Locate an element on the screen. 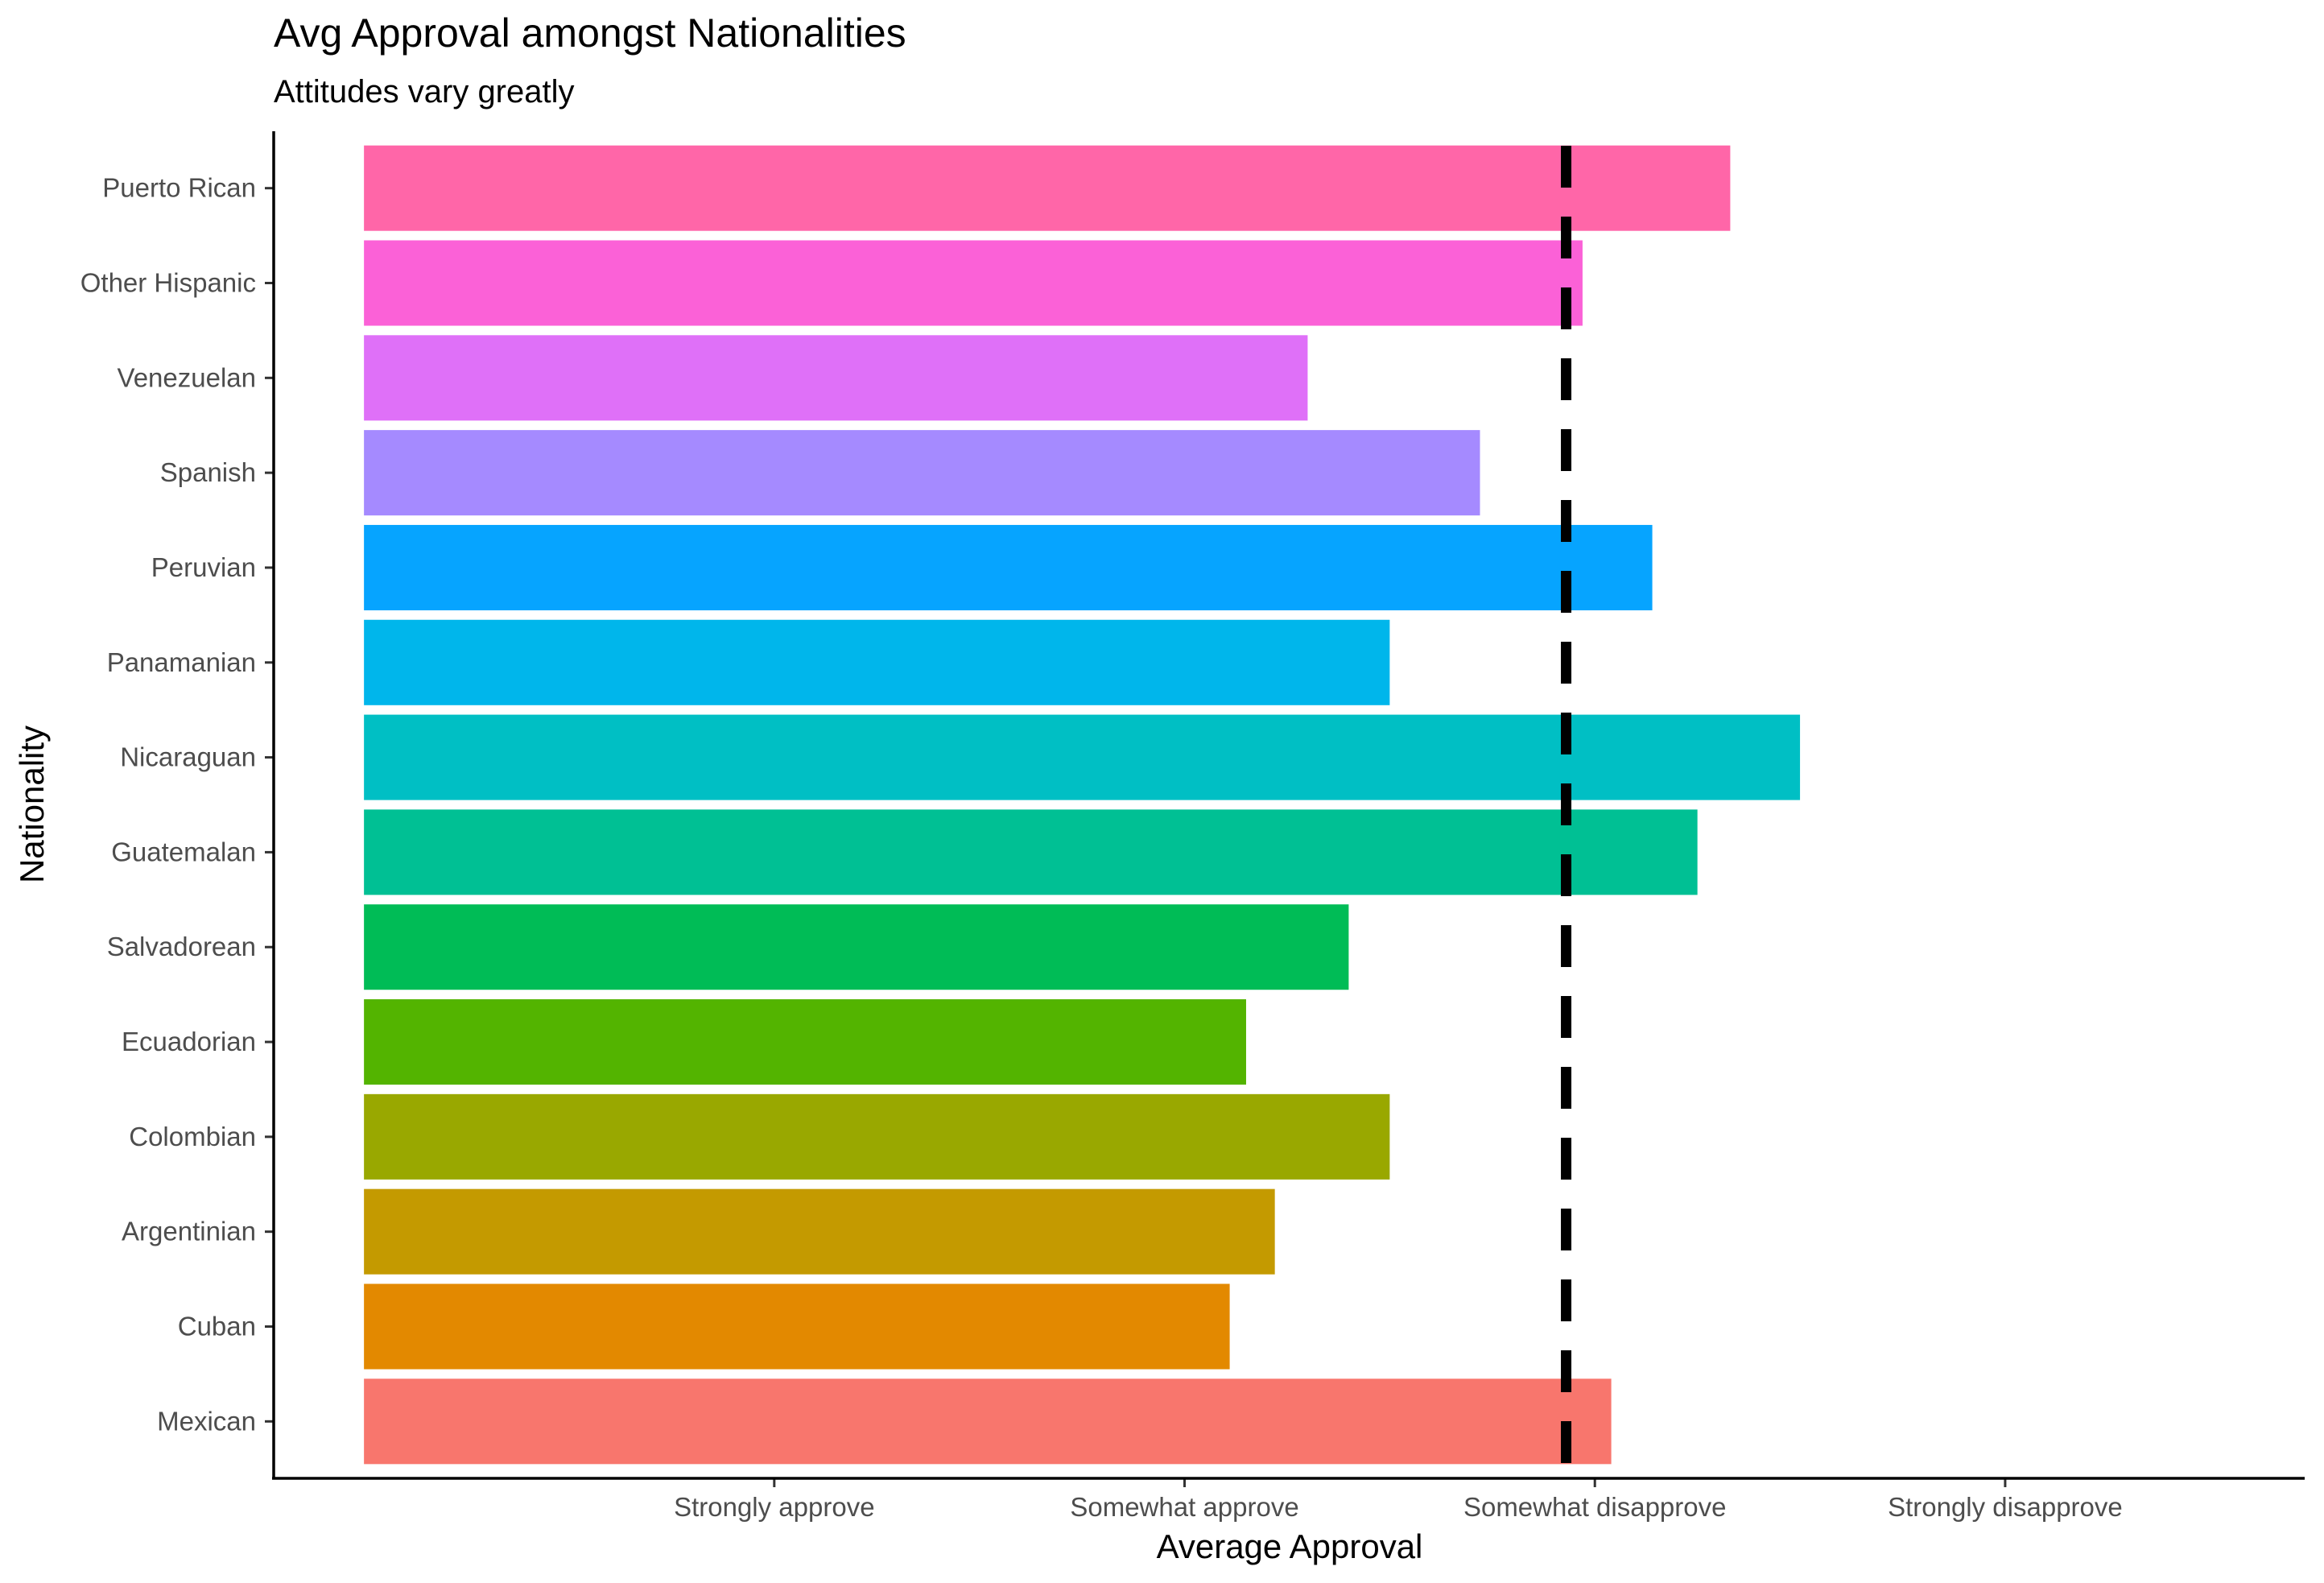 Image resolution: width=2324 pixels, height=1583 pixels. bar-panamanian is located at coordinates (877, 662).